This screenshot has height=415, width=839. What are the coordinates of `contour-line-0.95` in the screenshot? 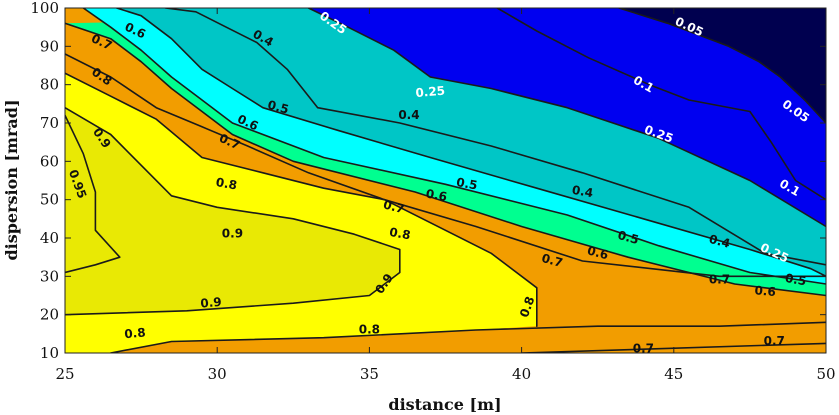 It's located at (93, 194).